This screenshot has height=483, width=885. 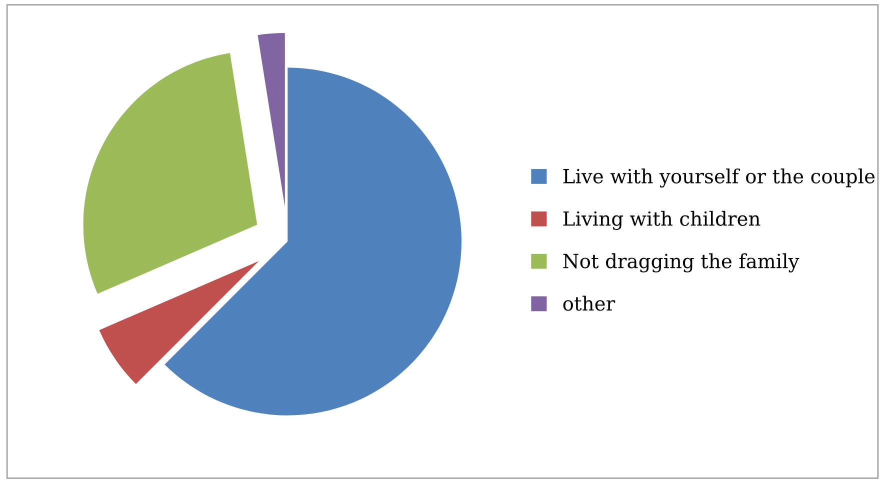 What do you see at coordinates (589, 303) in the screenshot?
I see `legend-label: other` at bounding box center [589, 303].